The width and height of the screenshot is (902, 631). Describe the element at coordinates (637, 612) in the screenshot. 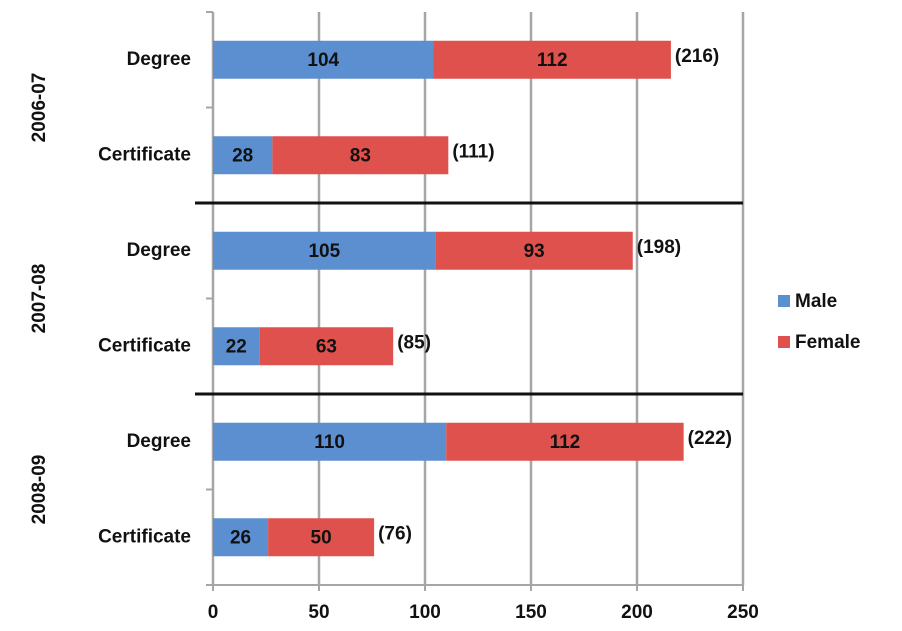

I see `x-tick-label: 200` at that location.